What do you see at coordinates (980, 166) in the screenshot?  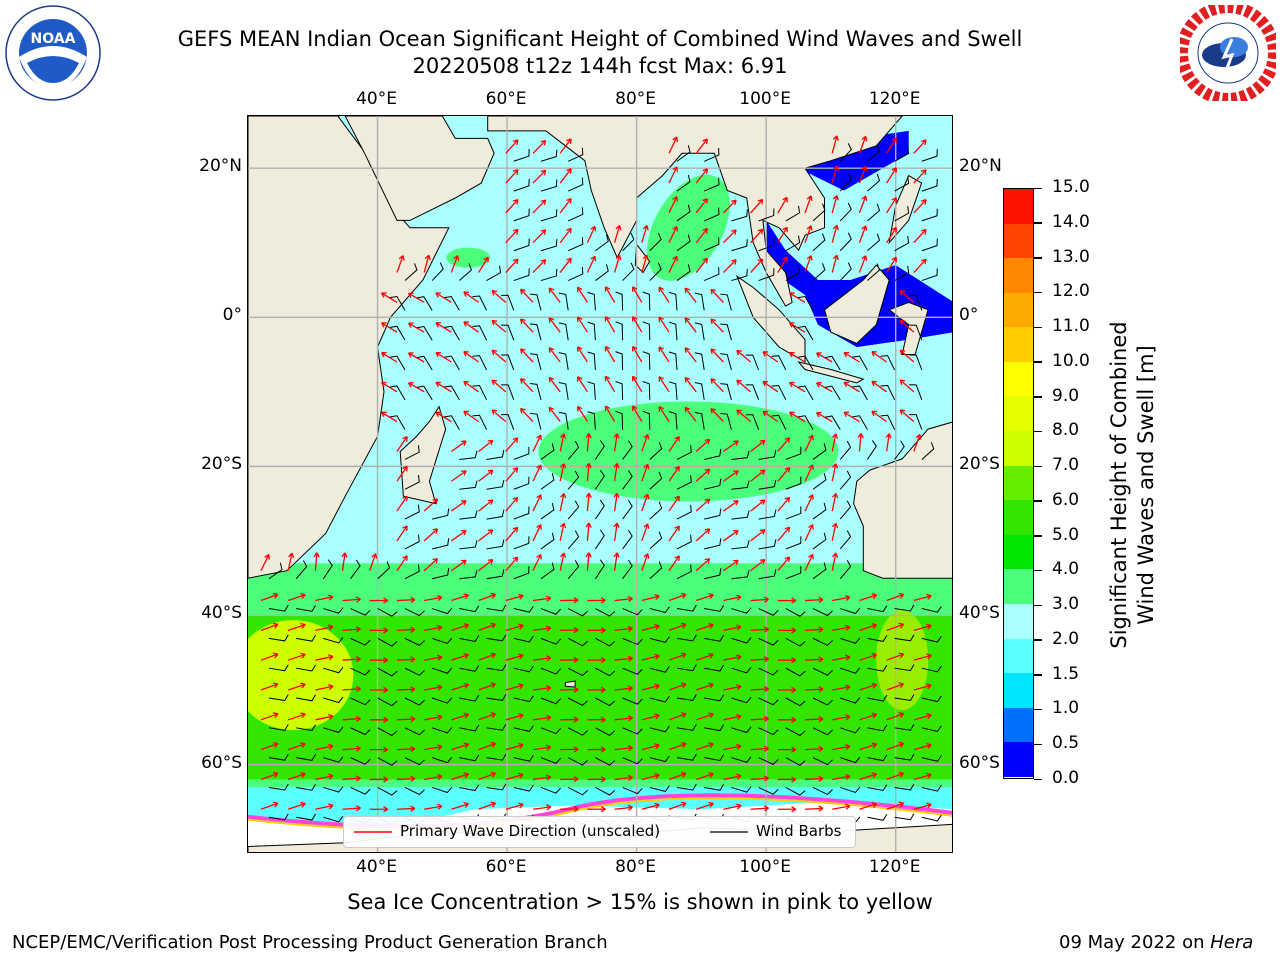 I see `lat-tick-right: 20°N` at bounding box center [980, 166].